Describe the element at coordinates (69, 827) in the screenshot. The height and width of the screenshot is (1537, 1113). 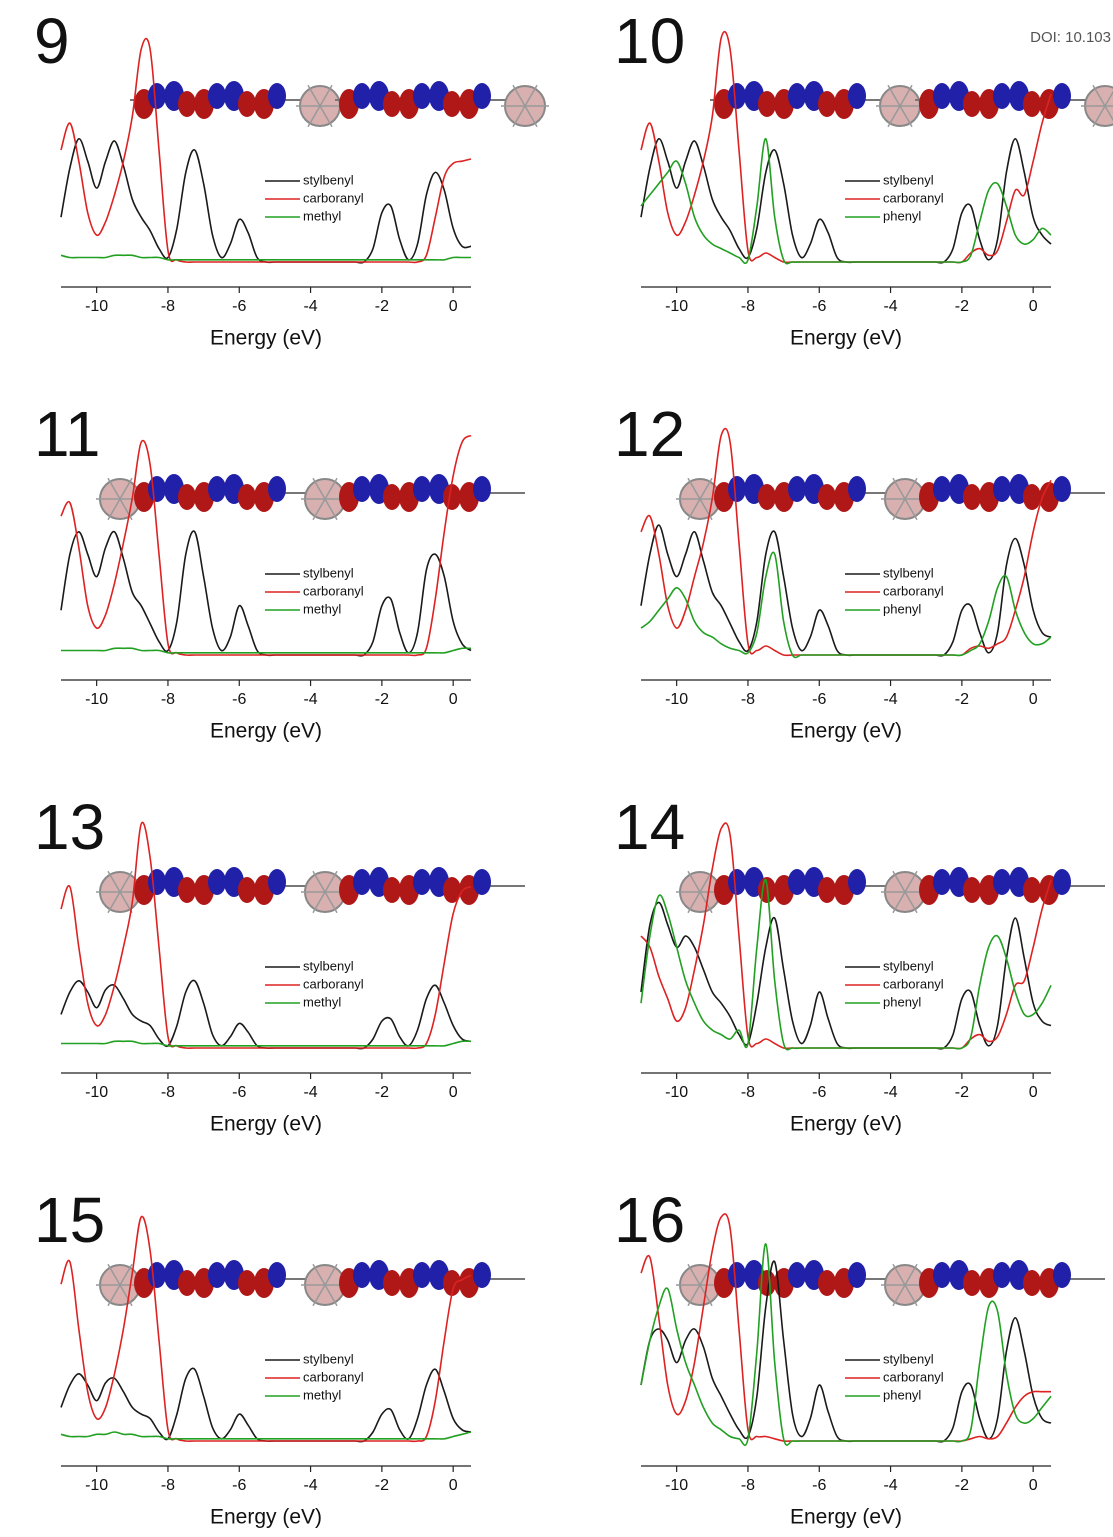
I see `panel-number: 13` at that location.